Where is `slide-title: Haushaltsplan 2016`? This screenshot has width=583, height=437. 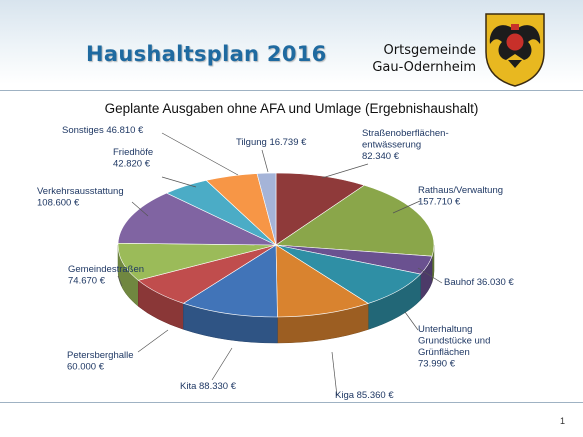 slide-title: Haushaltsplan 2016 is located at coordinates (206, 54).